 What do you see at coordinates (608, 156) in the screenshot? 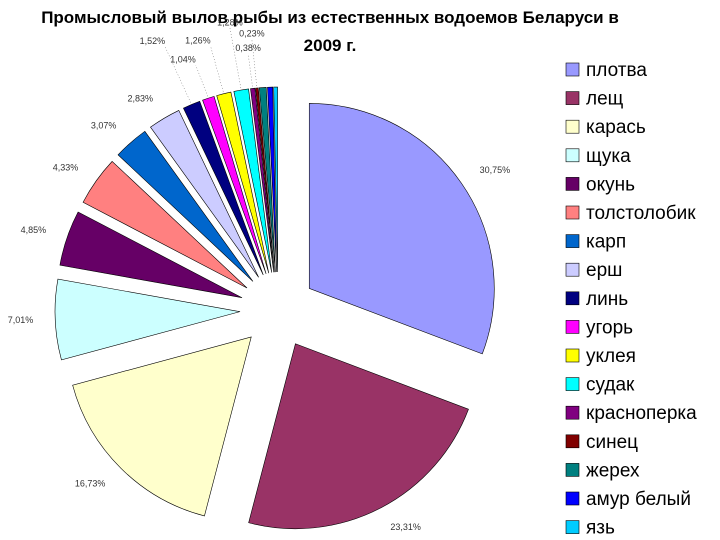
I see `legend-label: щука` at bounding box center [608, 156].